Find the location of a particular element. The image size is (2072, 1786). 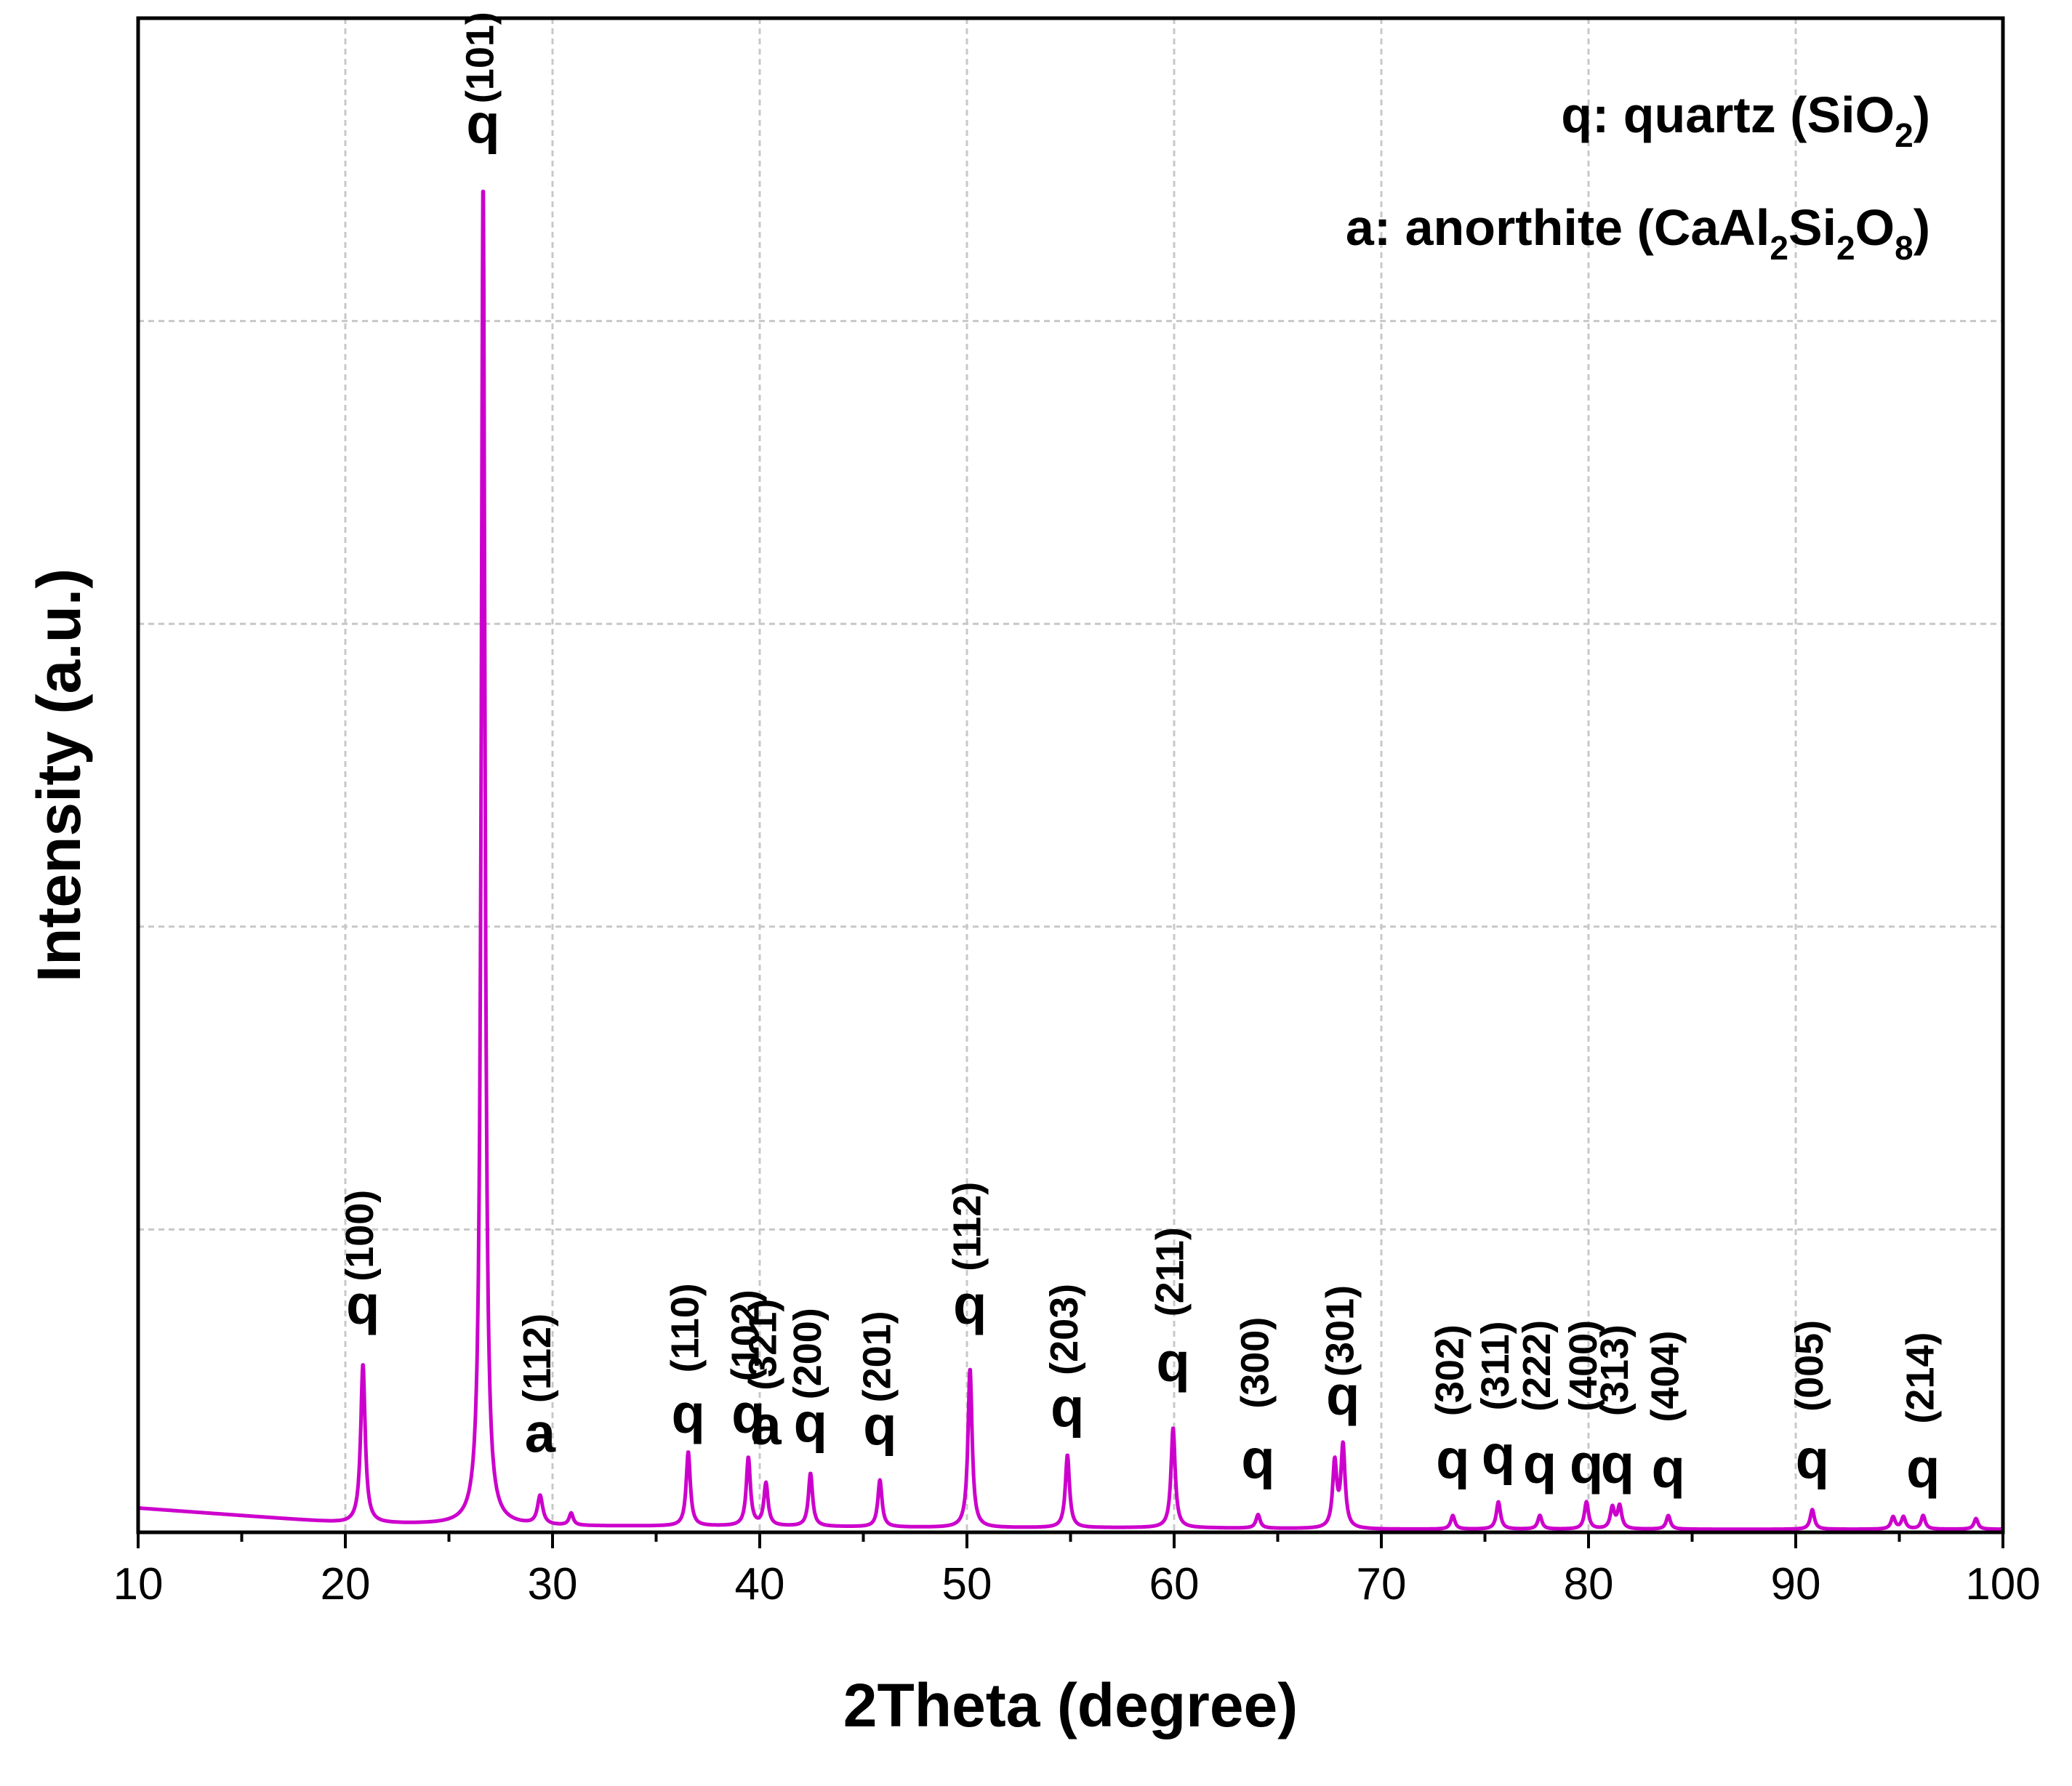

peak-miller-index: (201) is located at coordinates (877, 1357).